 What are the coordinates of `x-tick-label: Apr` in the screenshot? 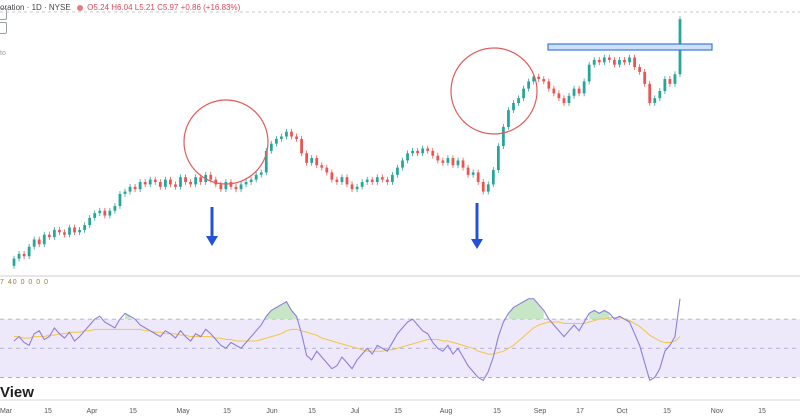 It's located at (93, 411).